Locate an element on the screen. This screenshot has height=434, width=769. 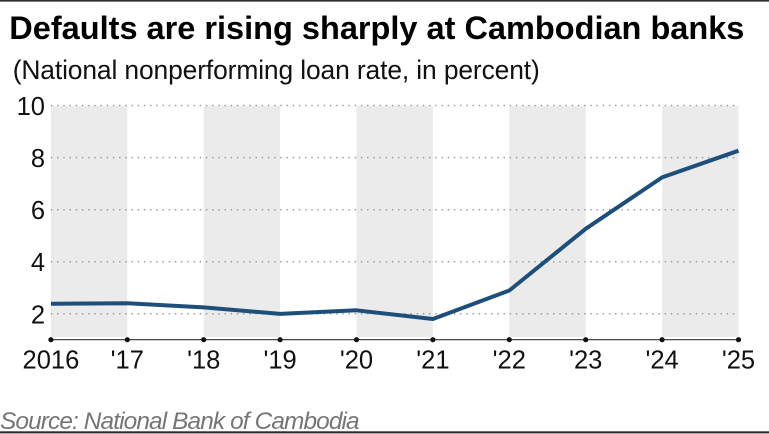
svg-text: '24 is located at coordinates (661, 361).